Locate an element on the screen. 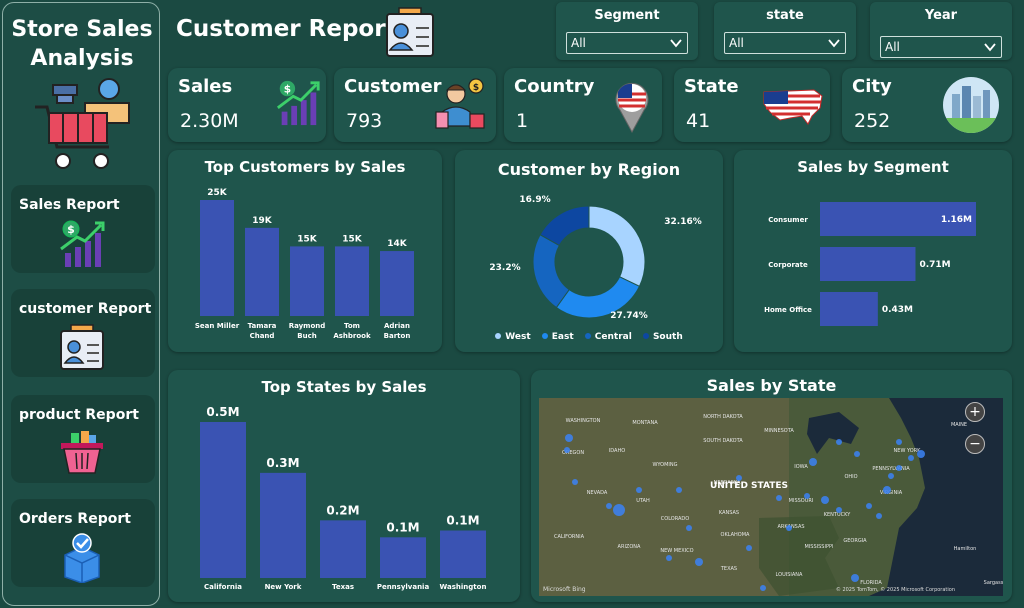 The width and height of the screenshot is (1024, 608). west-terrain is located at coordinates (664, 497).